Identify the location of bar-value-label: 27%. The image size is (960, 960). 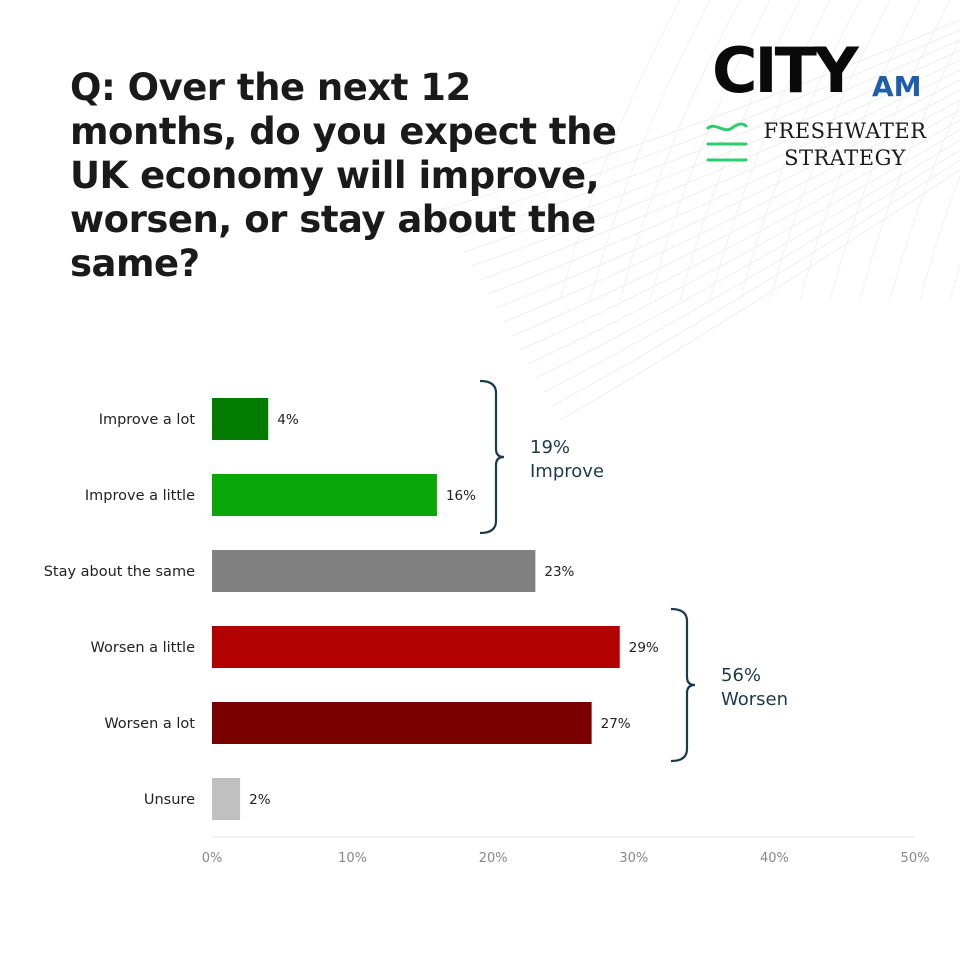
(616, 724).